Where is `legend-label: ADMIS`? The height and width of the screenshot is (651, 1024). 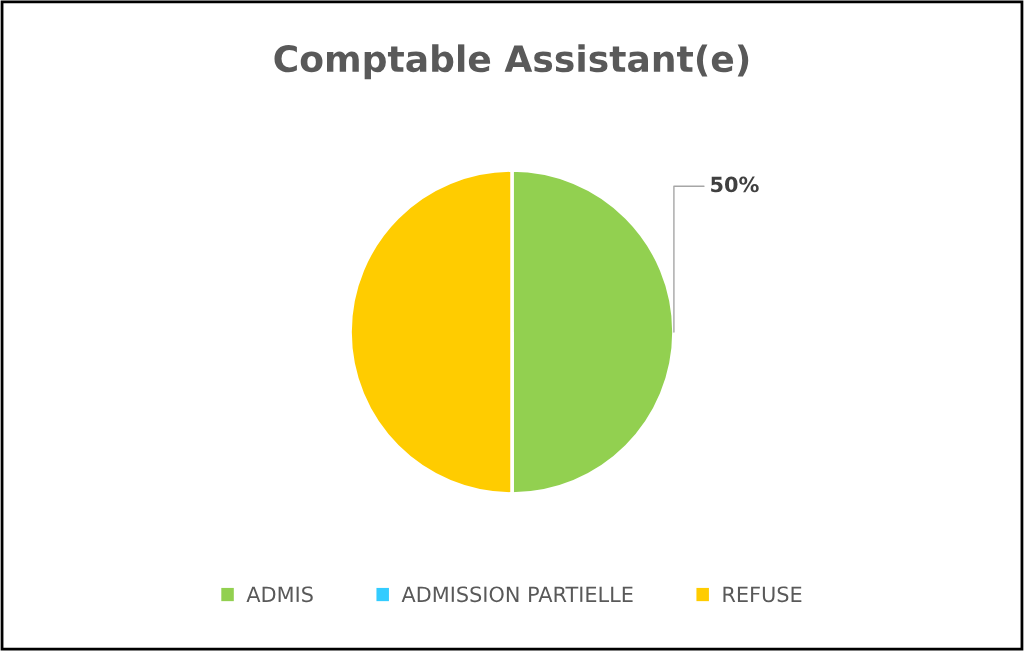
legend-label: ADMIS is located at coordinates (279, 594).